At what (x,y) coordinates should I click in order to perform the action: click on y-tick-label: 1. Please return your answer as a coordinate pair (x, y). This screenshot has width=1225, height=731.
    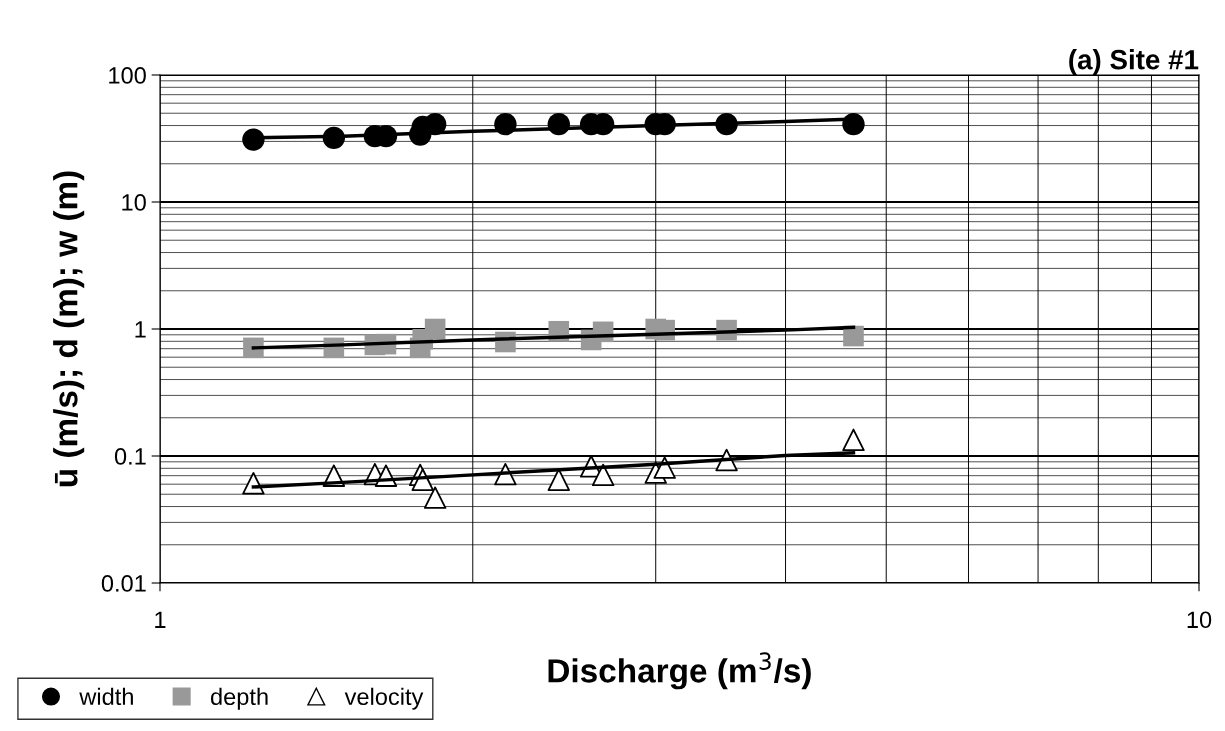
    Looking at the image, I should click on (140, 329).